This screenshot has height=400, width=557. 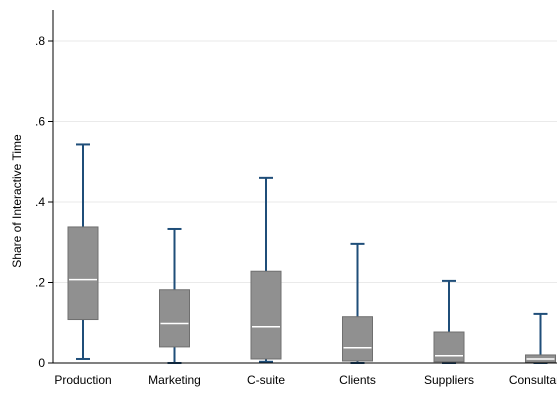 I want to click on y-tick-label: 0, so click(x=41, y=363).